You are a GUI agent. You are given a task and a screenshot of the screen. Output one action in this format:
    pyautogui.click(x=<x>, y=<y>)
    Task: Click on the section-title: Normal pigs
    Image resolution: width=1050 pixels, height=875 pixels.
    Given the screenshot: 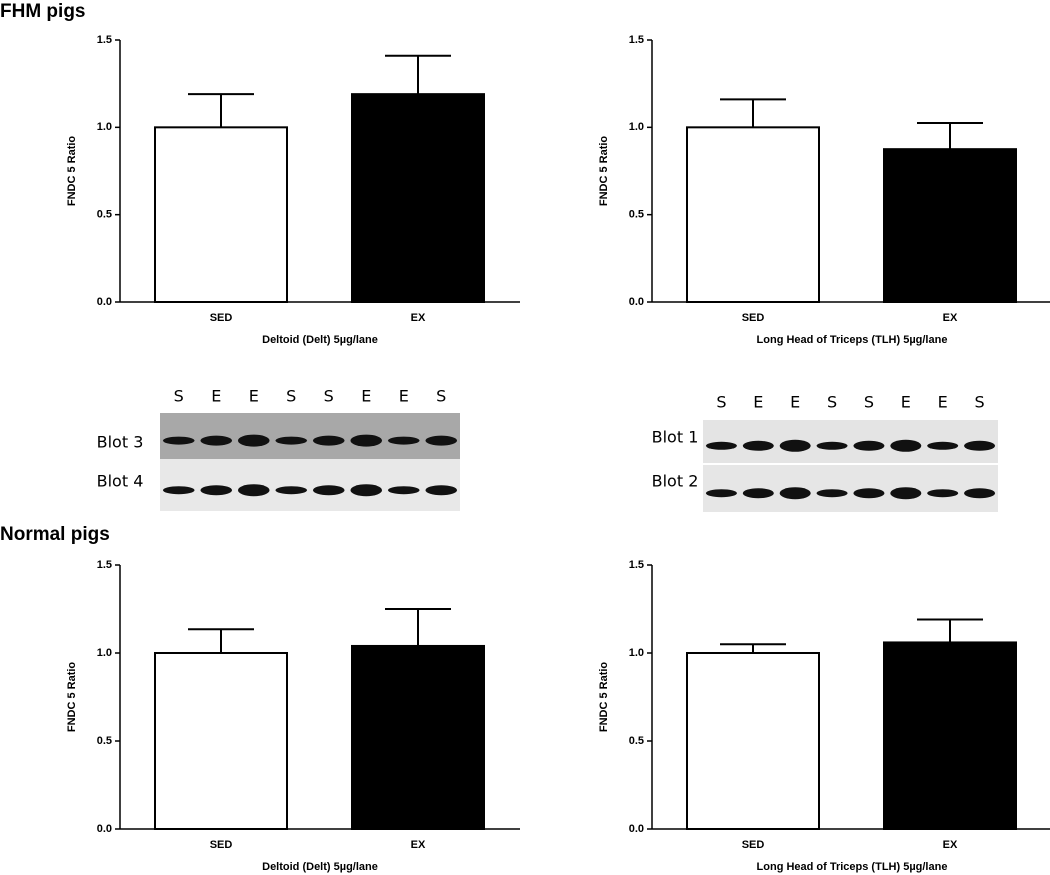 What is the action you would take?
    pyautogui.click(x=55, y=534)
    